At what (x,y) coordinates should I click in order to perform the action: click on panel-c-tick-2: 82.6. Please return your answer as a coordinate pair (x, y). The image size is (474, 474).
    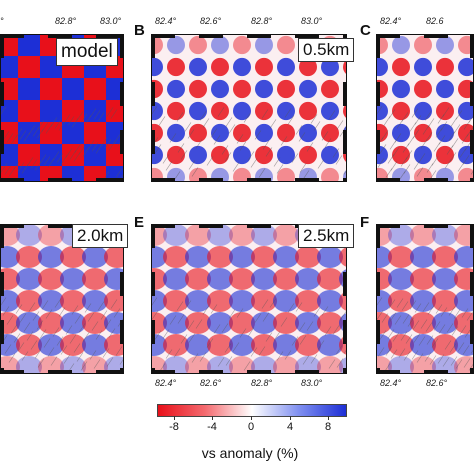
    Looking at the image, I should click on (435, 21).